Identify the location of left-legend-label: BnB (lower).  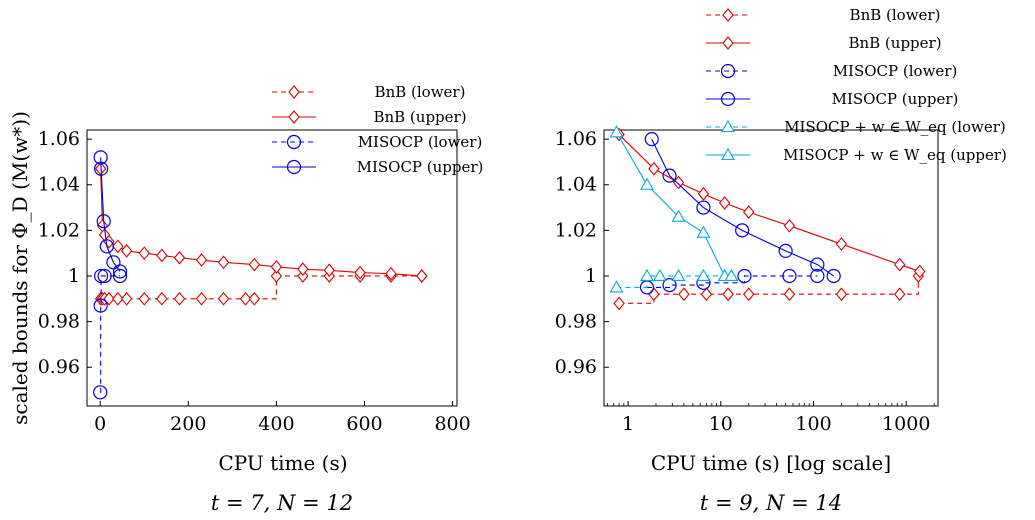
(420, 92).